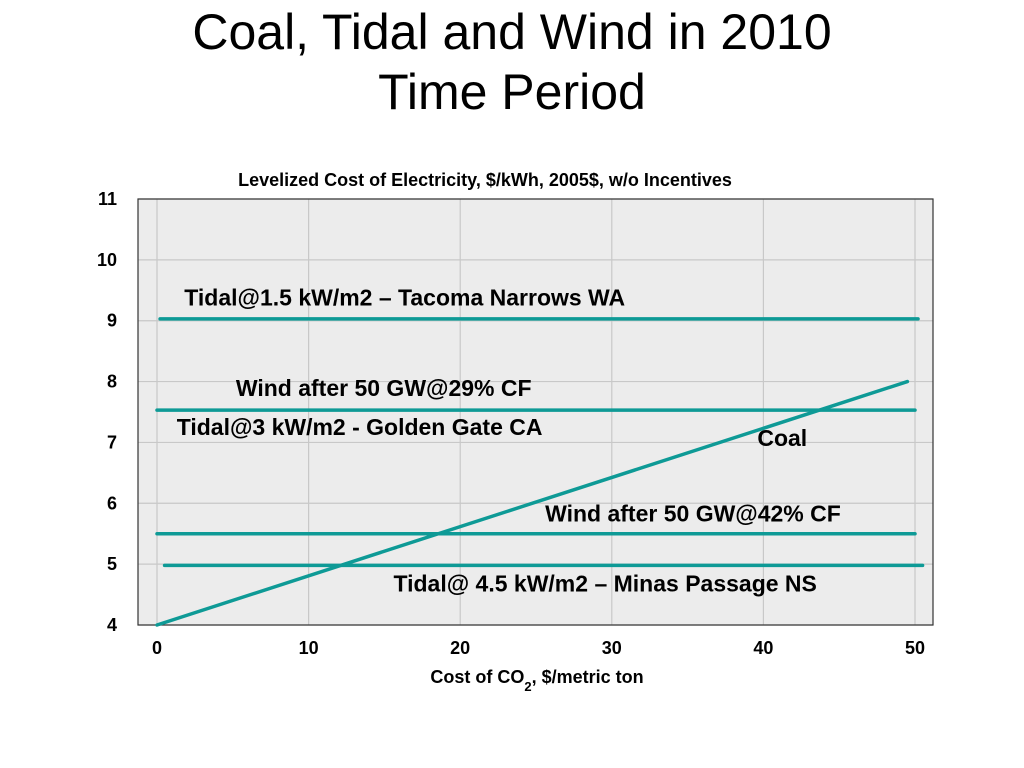 This screenshot has height=768, width=1024. Describe the element at coordinates (604, 584) in the screenshot. I see `annotation-5: Tidal@ 4.5 kW/m2 – Minas Passage NS` at that location.